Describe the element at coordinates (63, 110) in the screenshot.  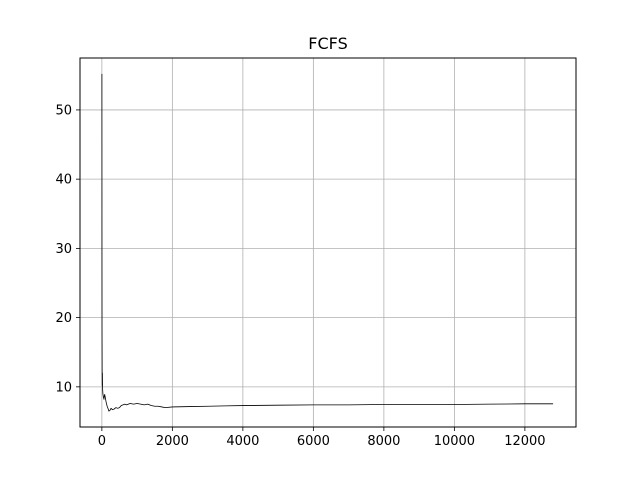
I see `y-tick-label: 50` at that location.